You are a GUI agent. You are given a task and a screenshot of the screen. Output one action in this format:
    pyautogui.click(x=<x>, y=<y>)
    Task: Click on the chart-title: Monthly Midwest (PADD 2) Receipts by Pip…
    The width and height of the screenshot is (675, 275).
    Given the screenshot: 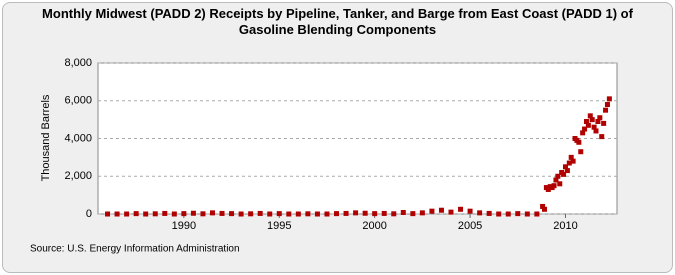 What is the action you would take?
    pyautogui.click(x=337, y=21)
    